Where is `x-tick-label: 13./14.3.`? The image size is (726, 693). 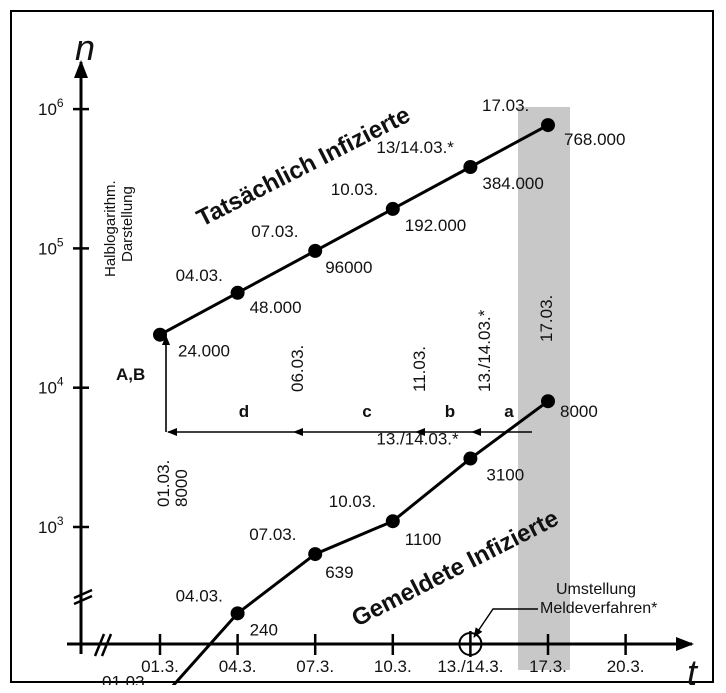
x-tick-label: 13./14.3. is located at coordinates (470, 666).